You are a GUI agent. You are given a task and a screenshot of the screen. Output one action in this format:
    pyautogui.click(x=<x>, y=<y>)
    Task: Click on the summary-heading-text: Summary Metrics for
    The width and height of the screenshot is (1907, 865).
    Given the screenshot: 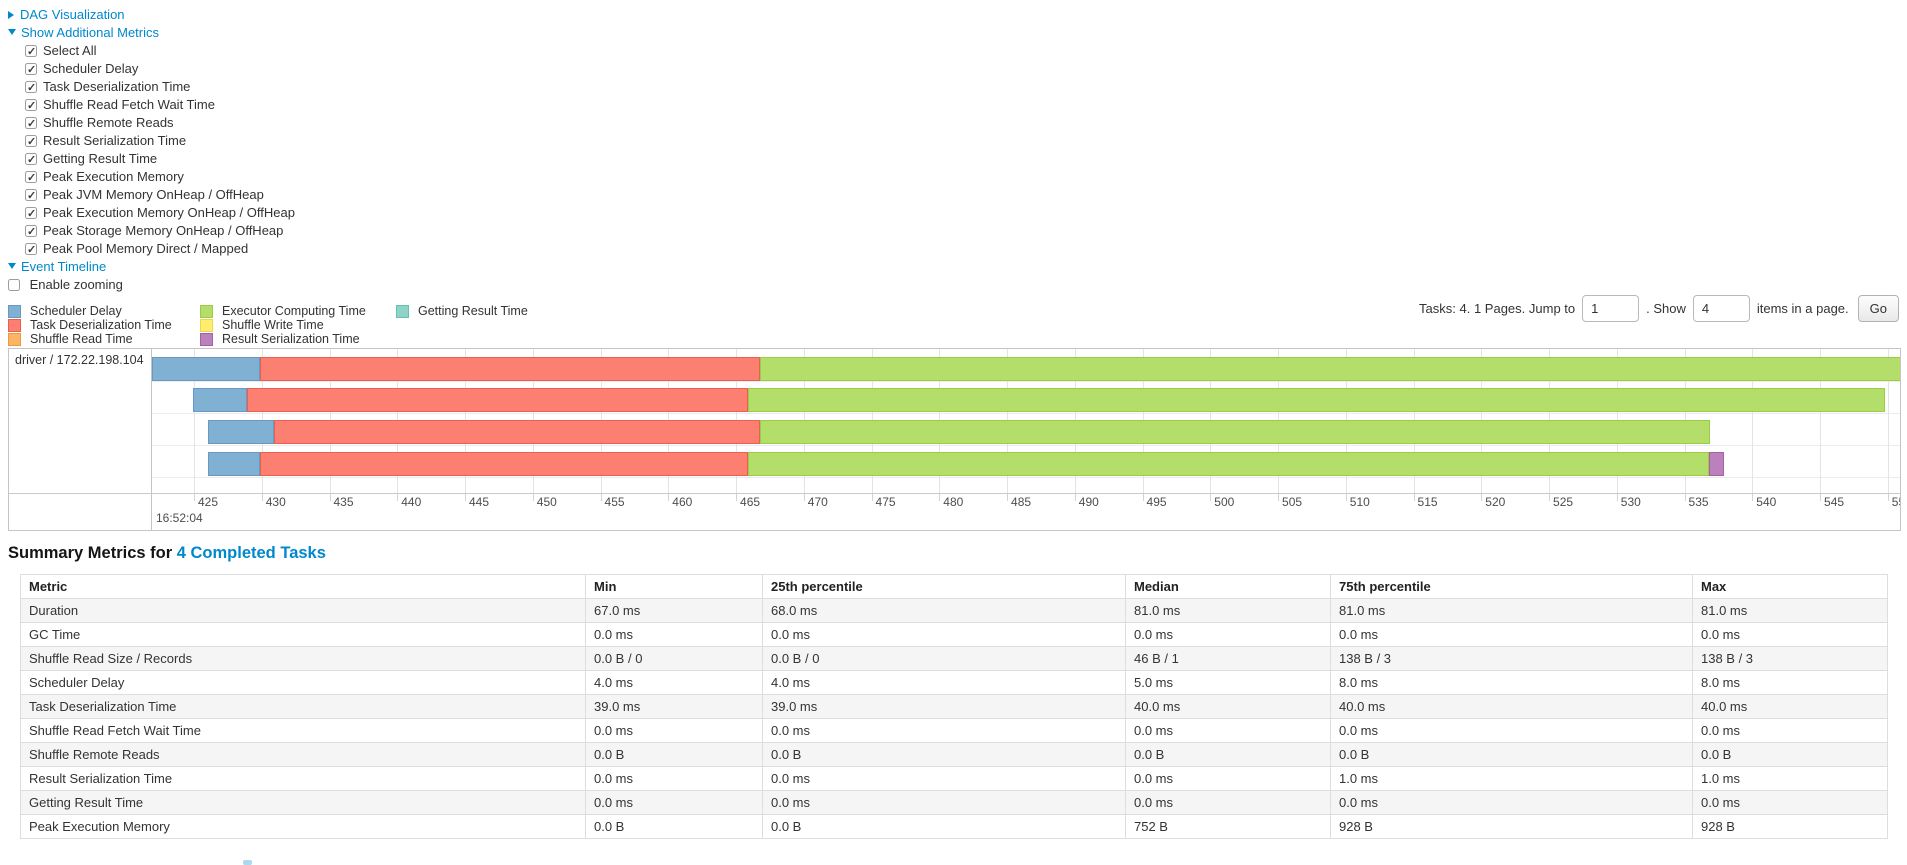 What is the action you would take?
    pyautogui.click(x=90, y=553)
    